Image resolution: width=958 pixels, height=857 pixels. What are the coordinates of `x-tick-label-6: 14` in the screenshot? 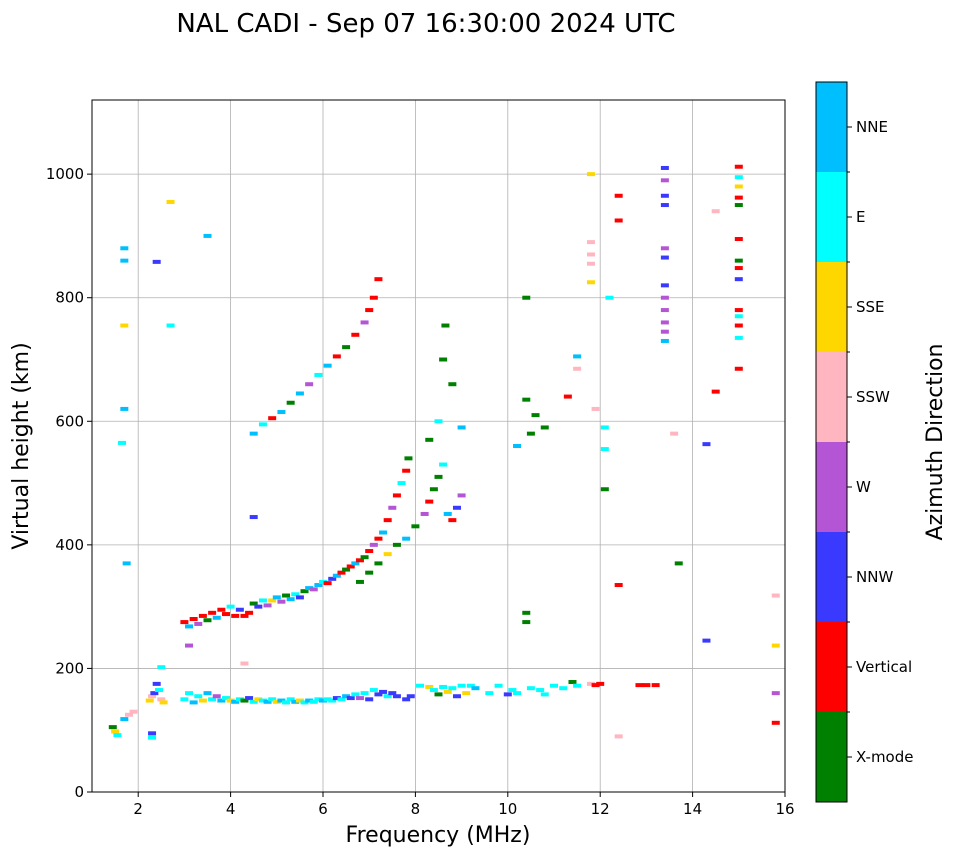 It's located at (692, 809).